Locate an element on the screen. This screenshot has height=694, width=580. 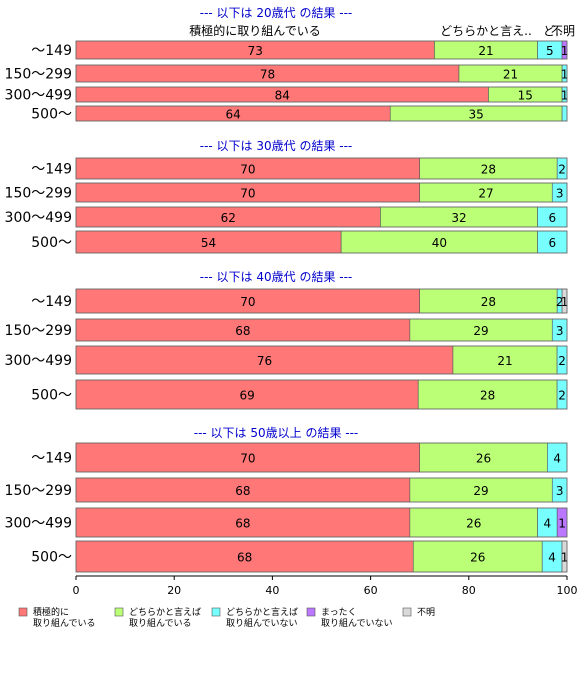
top-header-label: 不明 is located at coordinates (563, 31).